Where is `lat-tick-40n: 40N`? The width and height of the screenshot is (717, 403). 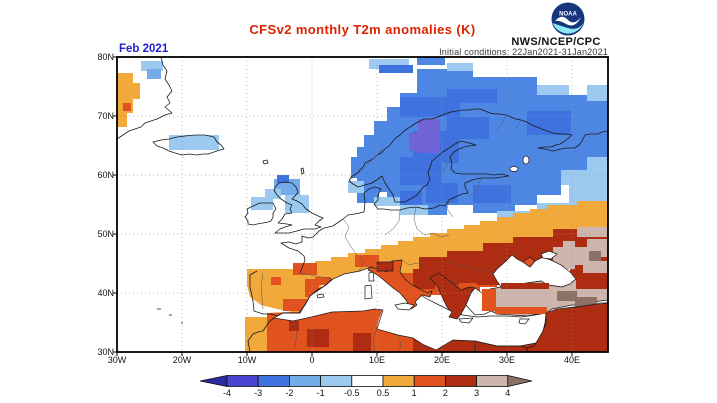
lat-tick-40n: 40N is located at coordinates (105, 293).